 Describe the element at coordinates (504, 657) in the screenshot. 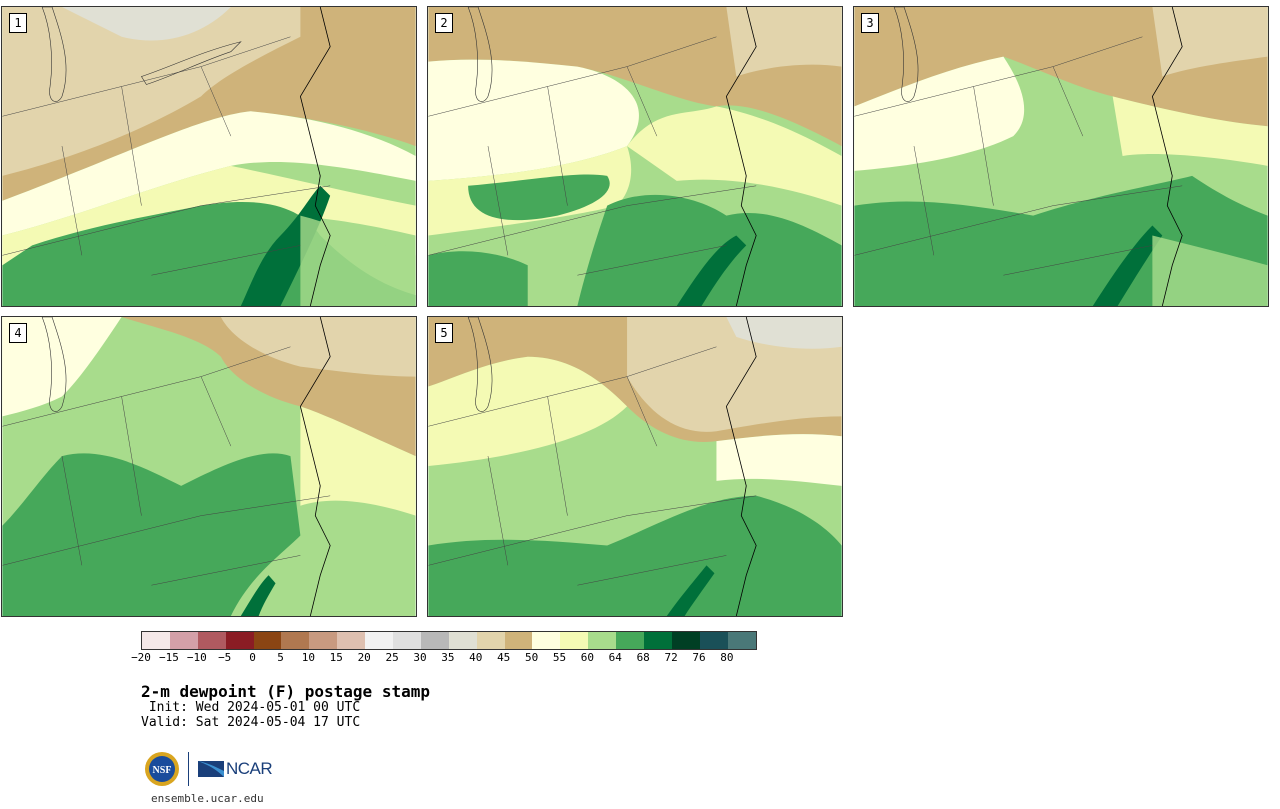

I see `colorbar-tick-label: 45` at that location.